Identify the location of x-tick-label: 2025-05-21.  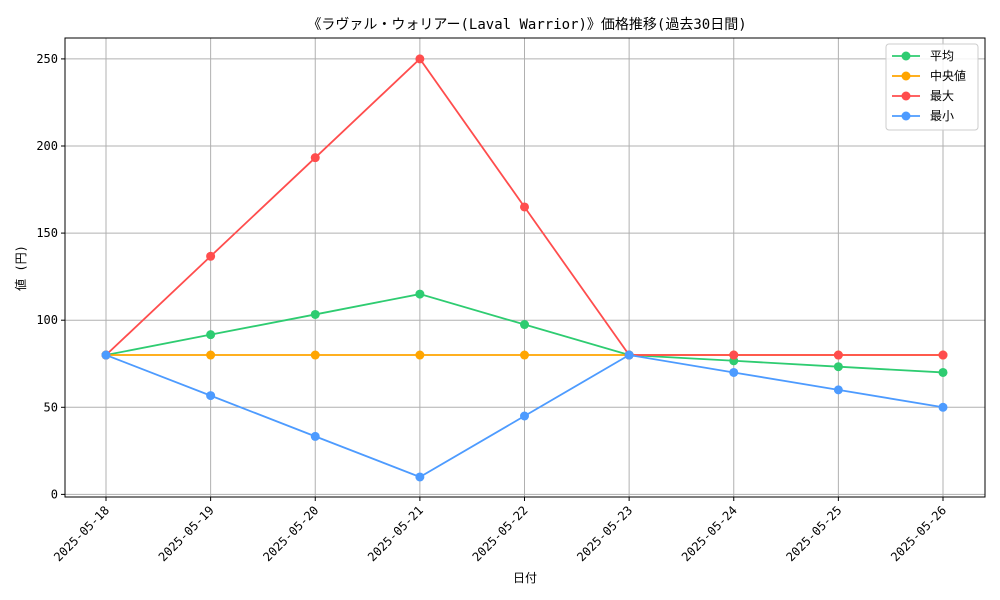
(395, 533).